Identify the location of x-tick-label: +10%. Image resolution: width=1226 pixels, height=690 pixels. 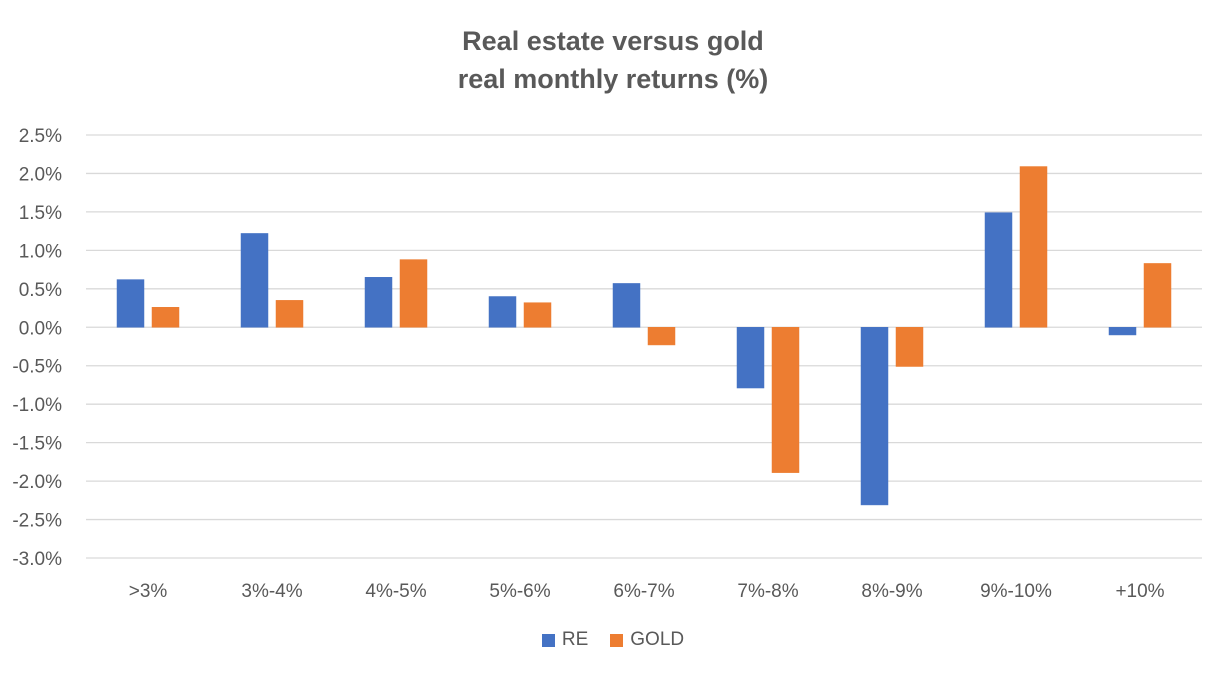
(1139, 591).